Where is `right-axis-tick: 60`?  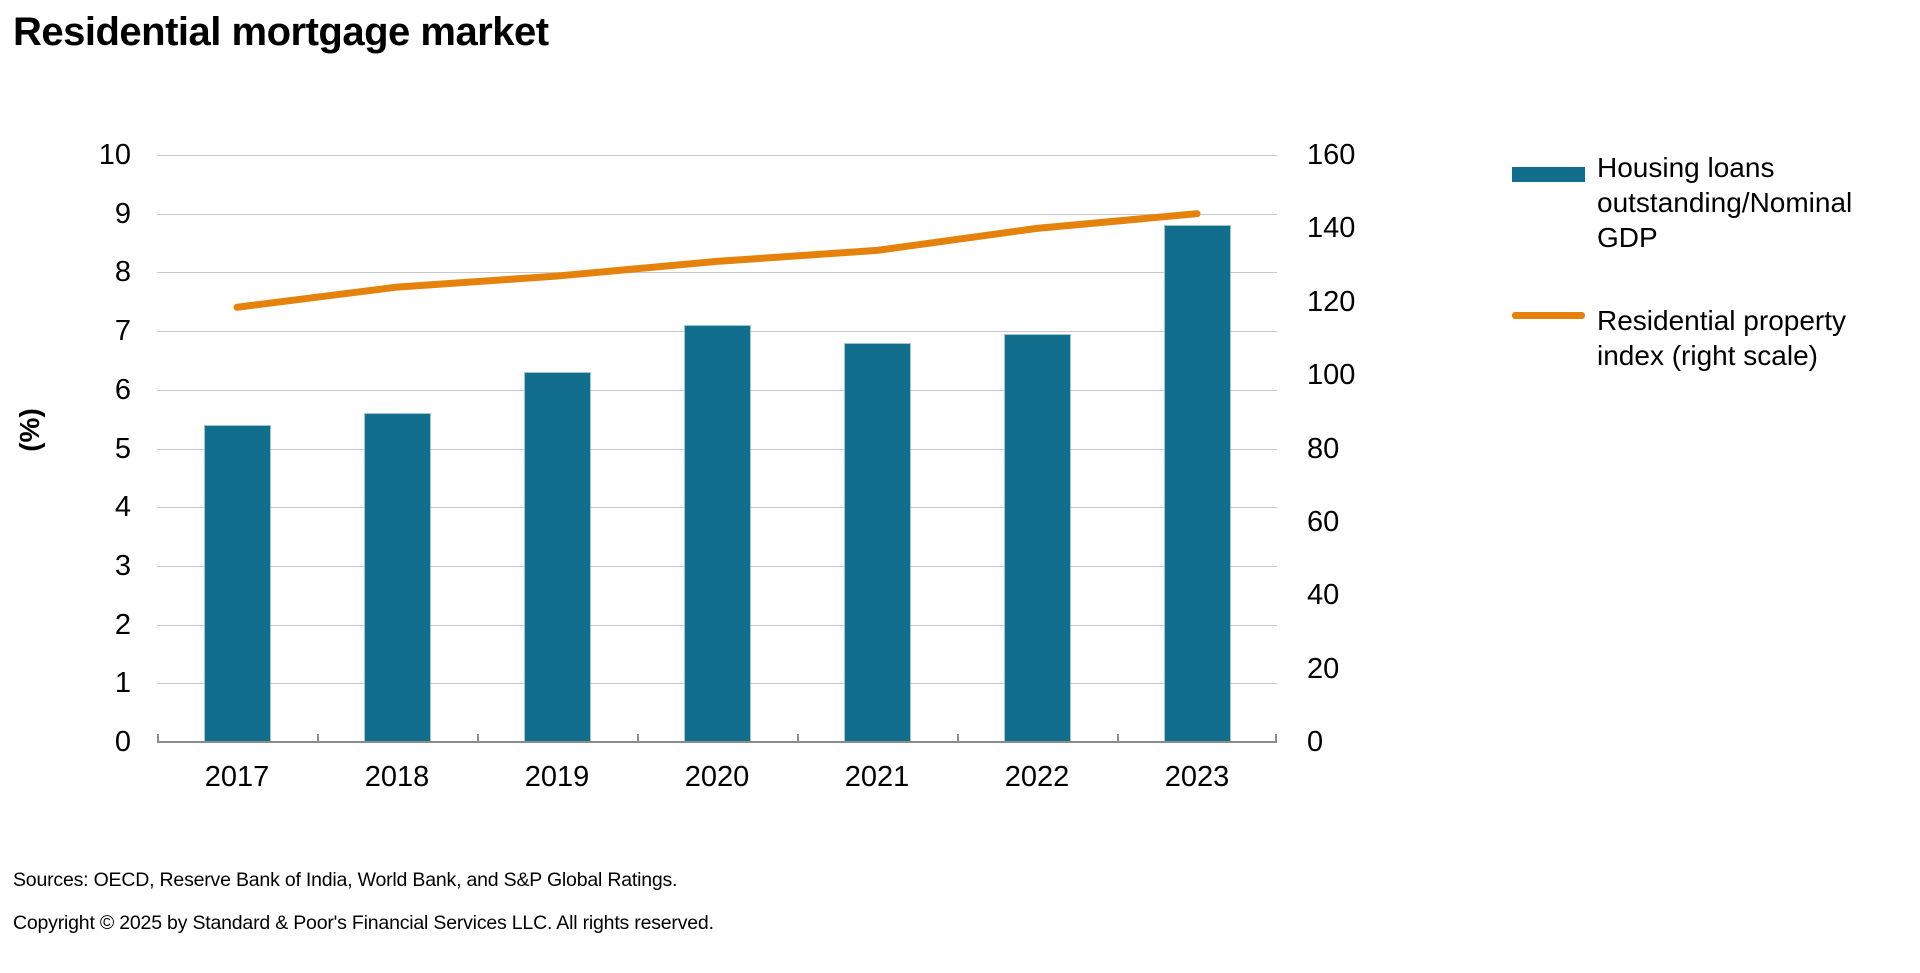 right-axis-tick: 60 is located at coordinates (1323, 521).